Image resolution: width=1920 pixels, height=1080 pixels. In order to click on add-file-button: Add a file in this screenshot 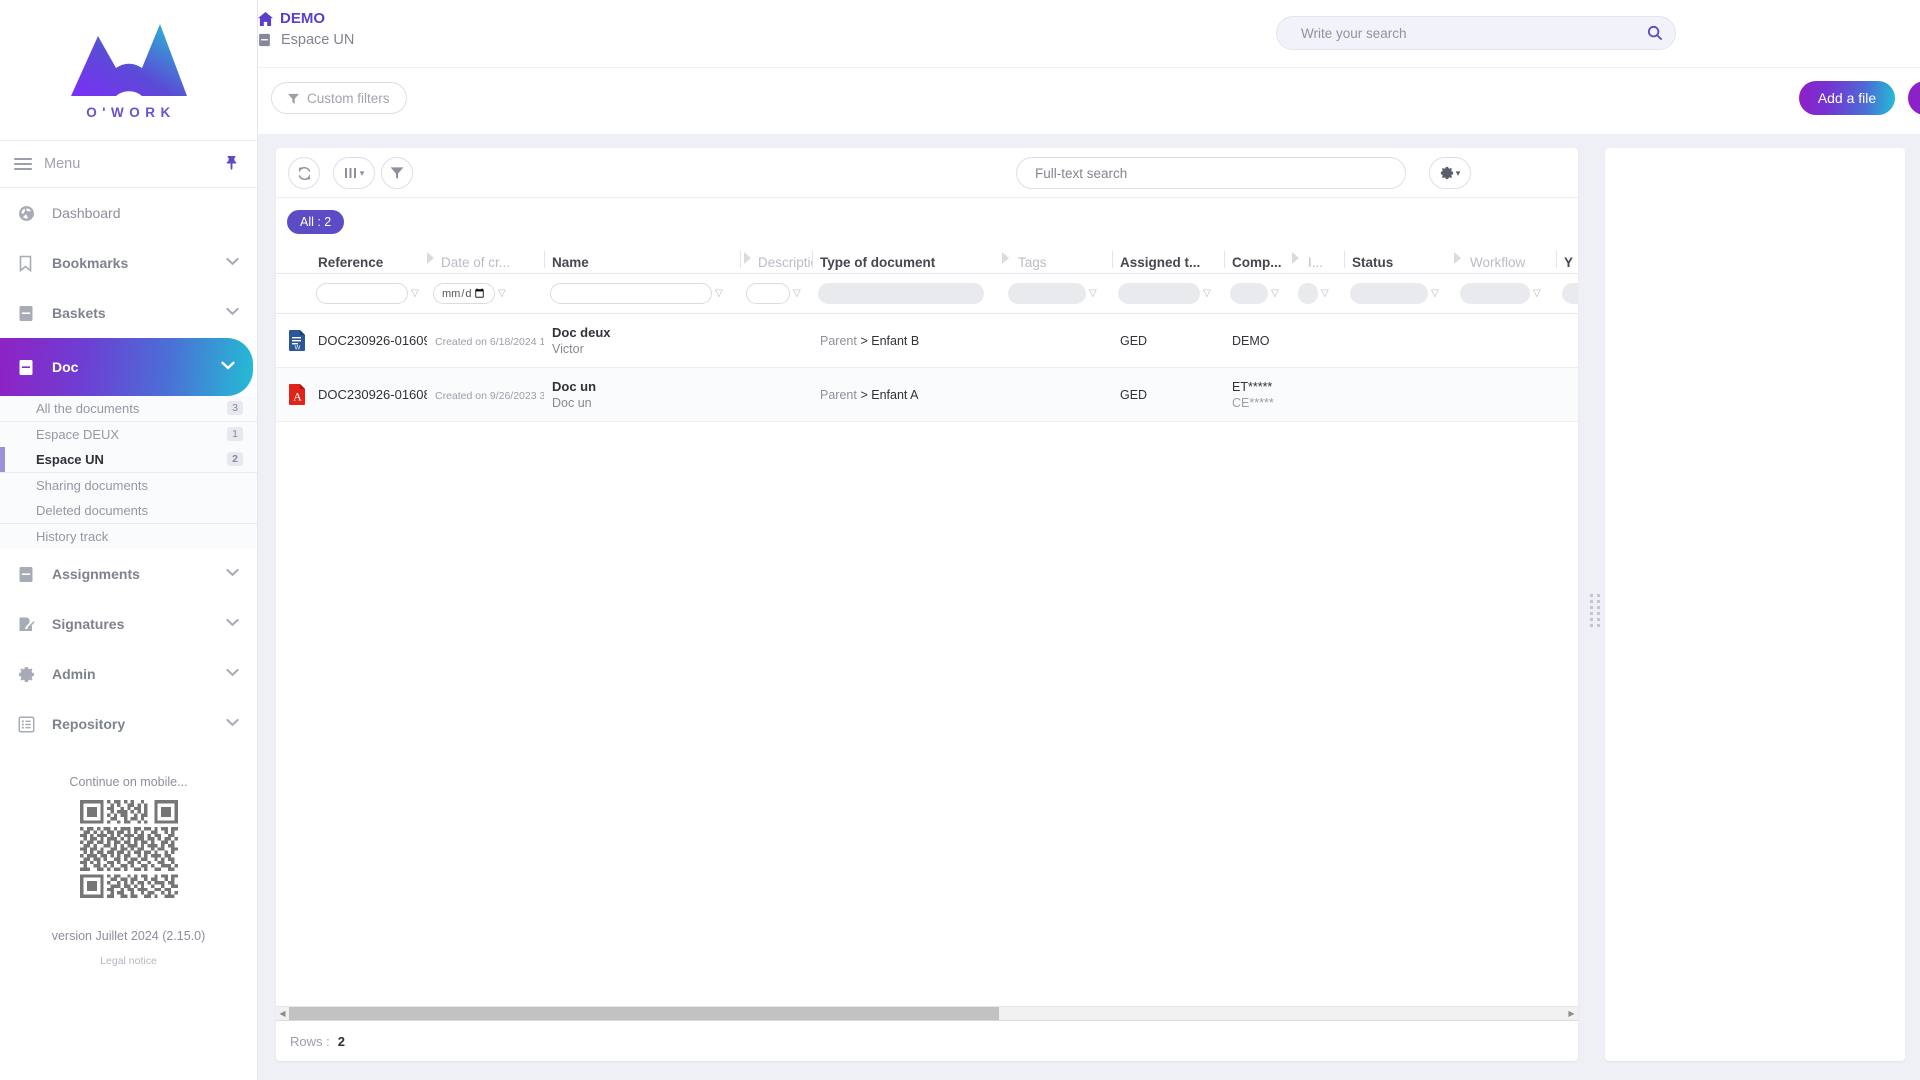, I will do `click(1847, 98)`.